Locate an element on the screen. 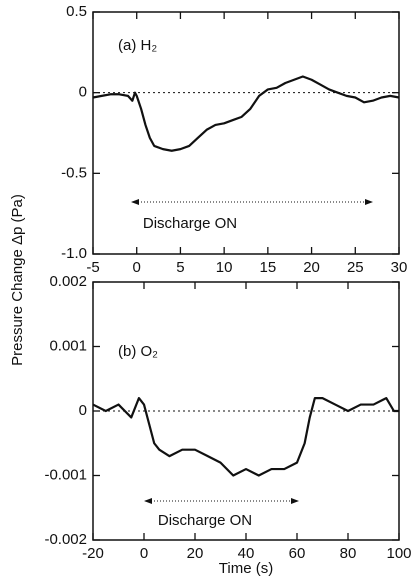  x-tick-label: 5 is located at coordinates (180, 267).